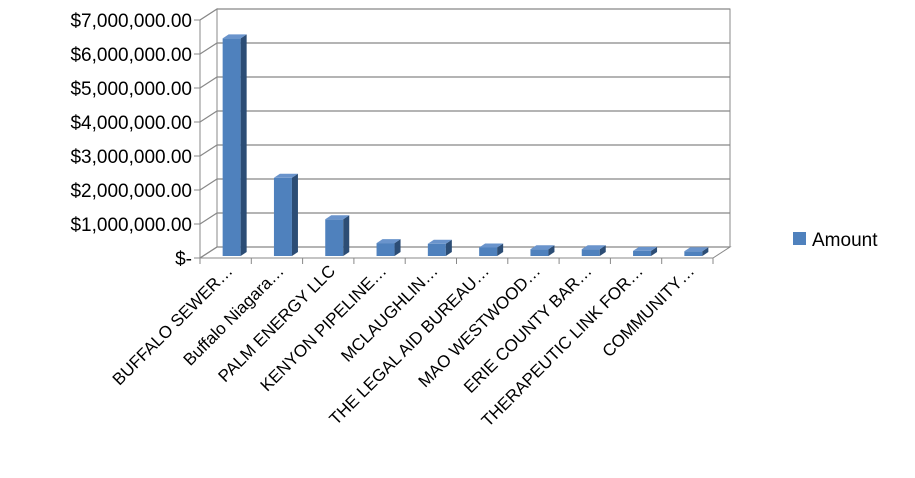 The width and height of the screenshot is (915, 478). Describe the element at coordinates (131, 55) in the screenshot. I see `y-tick-label: $6,000,000.00` at that location.